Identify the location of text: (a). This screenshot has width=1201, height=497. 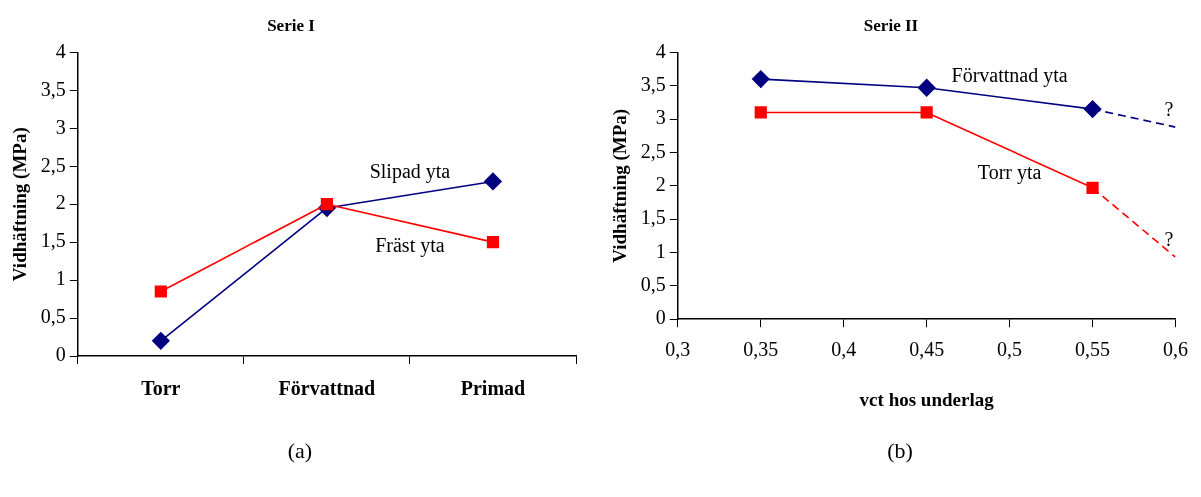
(300, 451).